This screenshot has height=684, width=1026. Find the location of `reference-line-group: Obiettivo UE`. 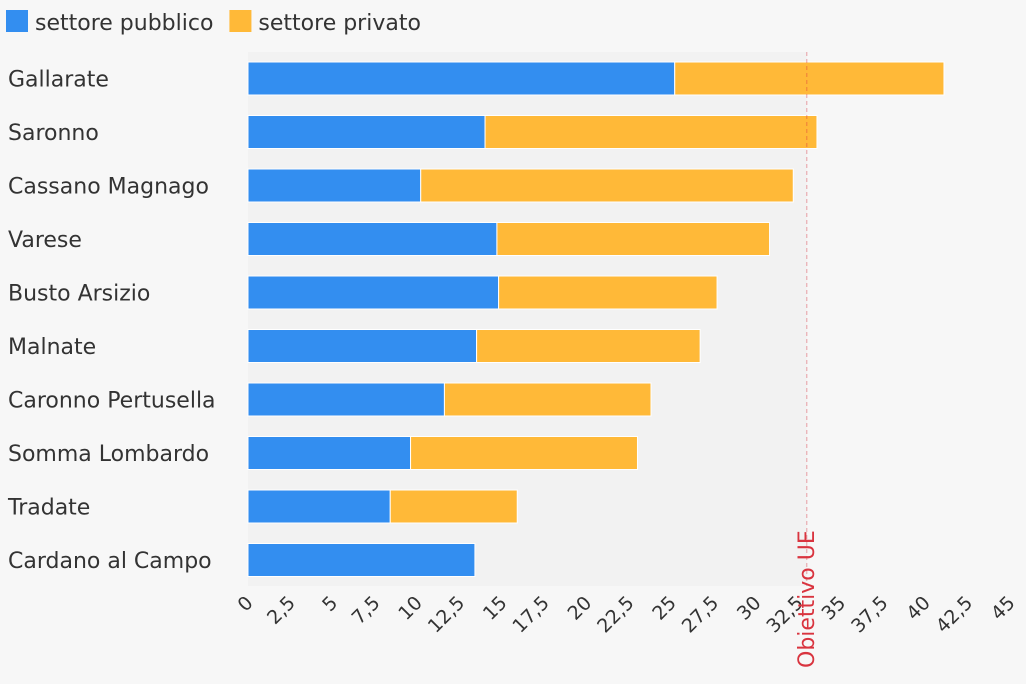

reference-line-group: Obiettivo UE is located at coordinates (807, 360).